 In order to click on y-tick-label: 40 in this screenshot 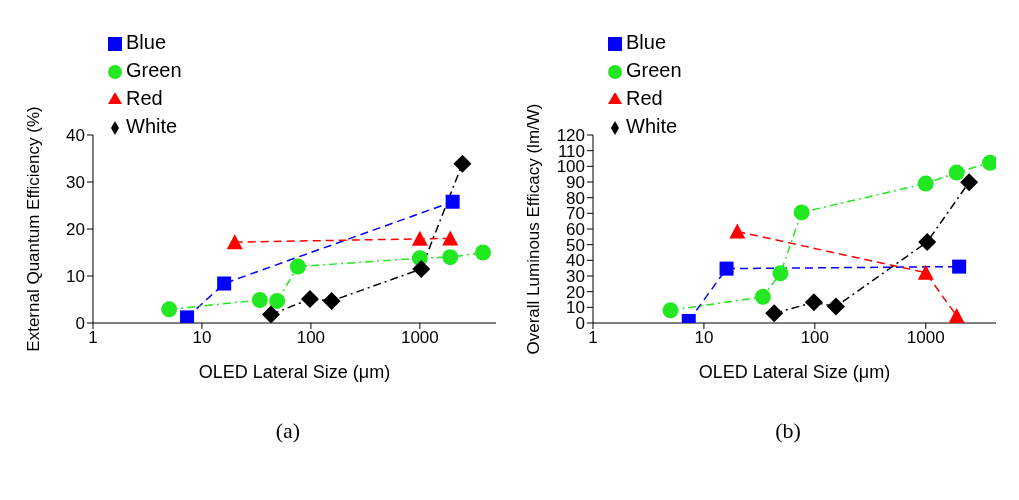, I will do `click(75, 136)`.